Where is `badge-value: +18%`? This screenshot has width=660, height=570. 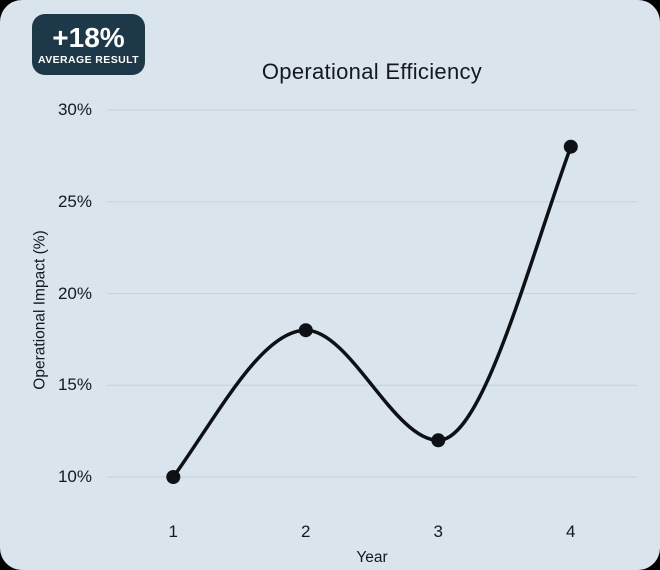
badge-value: +18% is located at coordinates (88, 37).